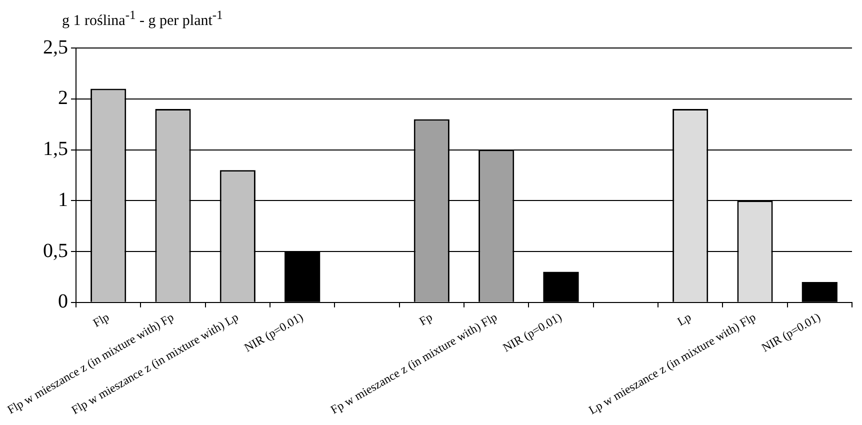 The width and height of the screenshot is (862, 425). I want to click on y-tick-label: 0, so click(63, 301).